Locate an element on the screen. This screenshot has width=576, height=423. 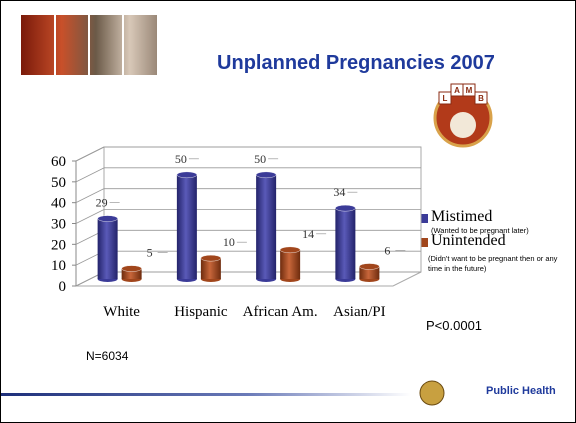
legend-note: (Wanted to be pregnant later) is located at coordinates (480, 230).